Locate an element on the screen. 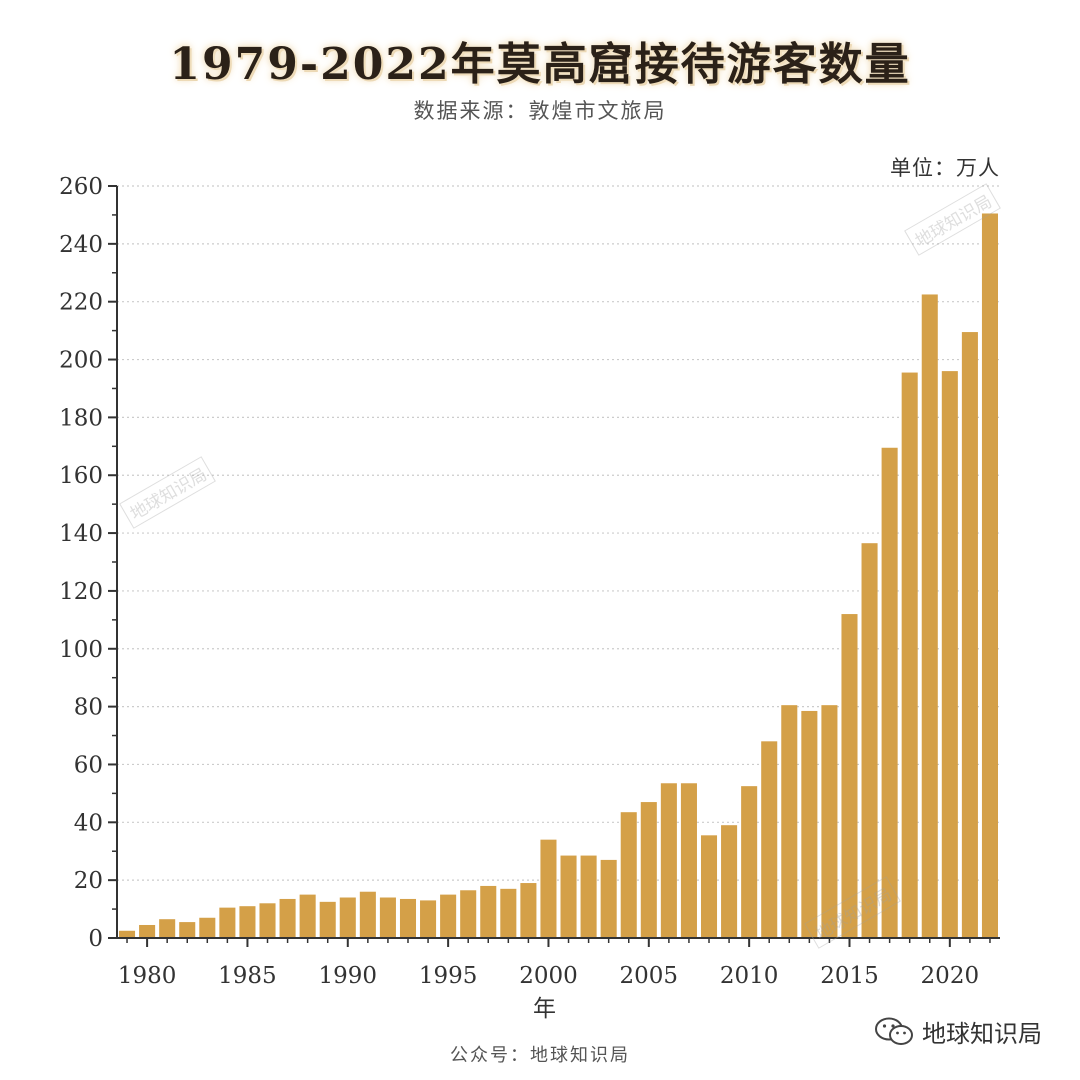 Image resolution: width=1080 pixels, height=1080 pixels. y-tick-label: 60 is located at coordinates (88, 765).